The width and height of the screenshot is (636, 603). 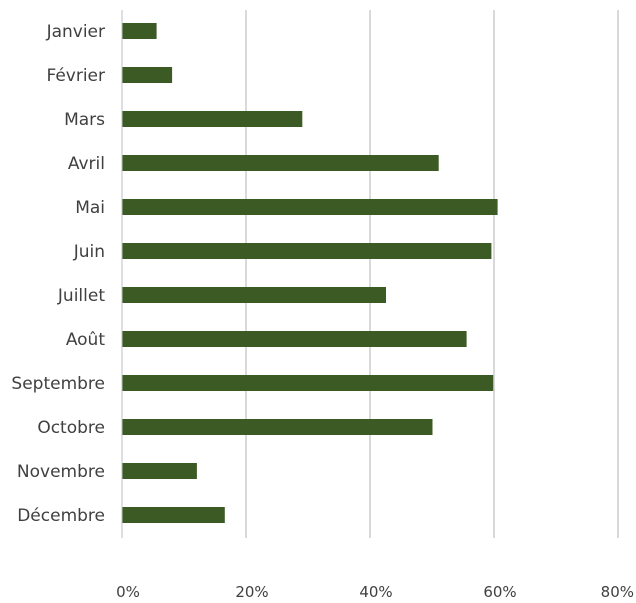 I want to click on category-label: Septembre, so click(x=58, y=384).